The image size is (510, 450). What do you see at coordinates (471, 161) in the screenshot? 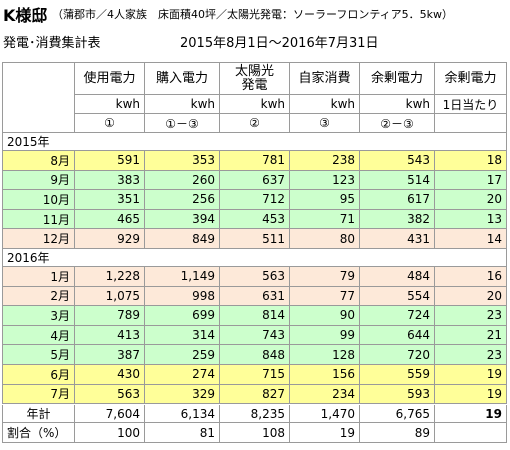
I see `value: 18` at bounding box center [471, 161].